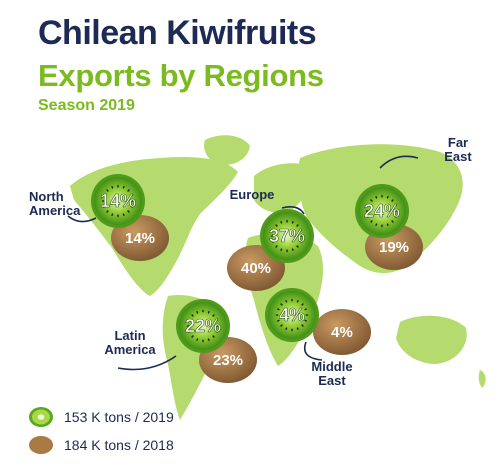  What do you see at coordinates (228, 360) in the screenshot?
I see `value-2018-latin-america: 23%` at bounding box center [228, 360].